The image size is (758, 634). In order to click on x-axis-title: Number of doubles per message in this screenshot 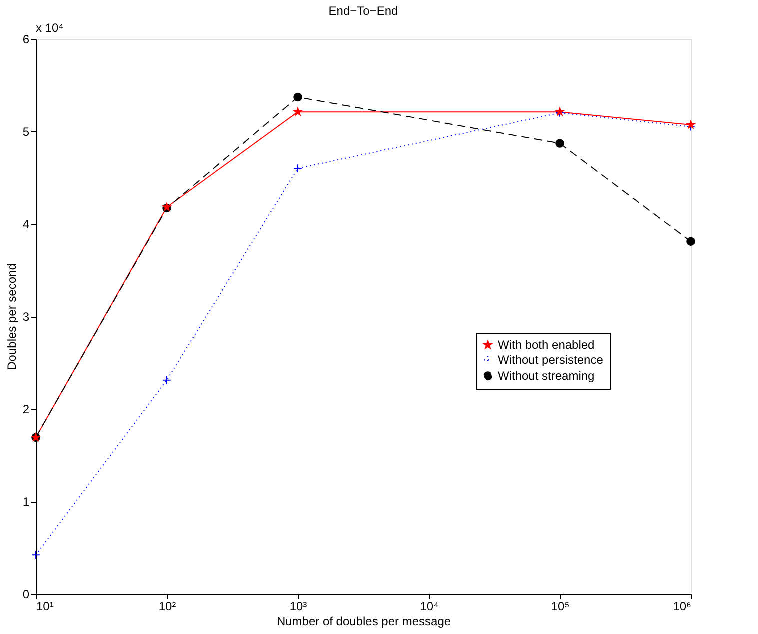, I will do `click(364, 621)`.